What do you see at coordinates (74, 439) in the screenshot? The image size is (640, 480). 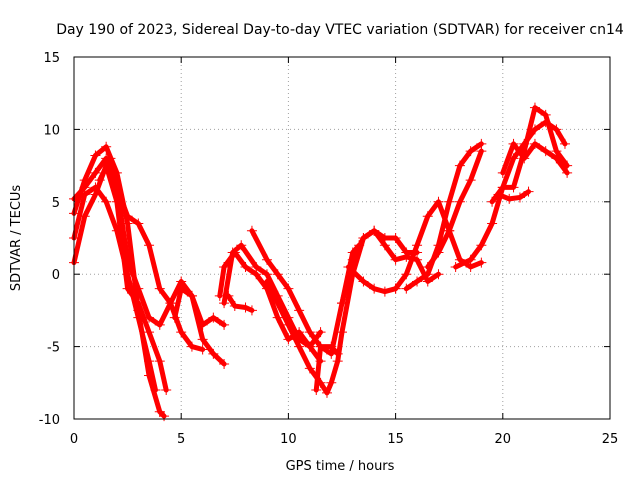 I see `x-tick-label: 0` at bounding box center [74, 439].